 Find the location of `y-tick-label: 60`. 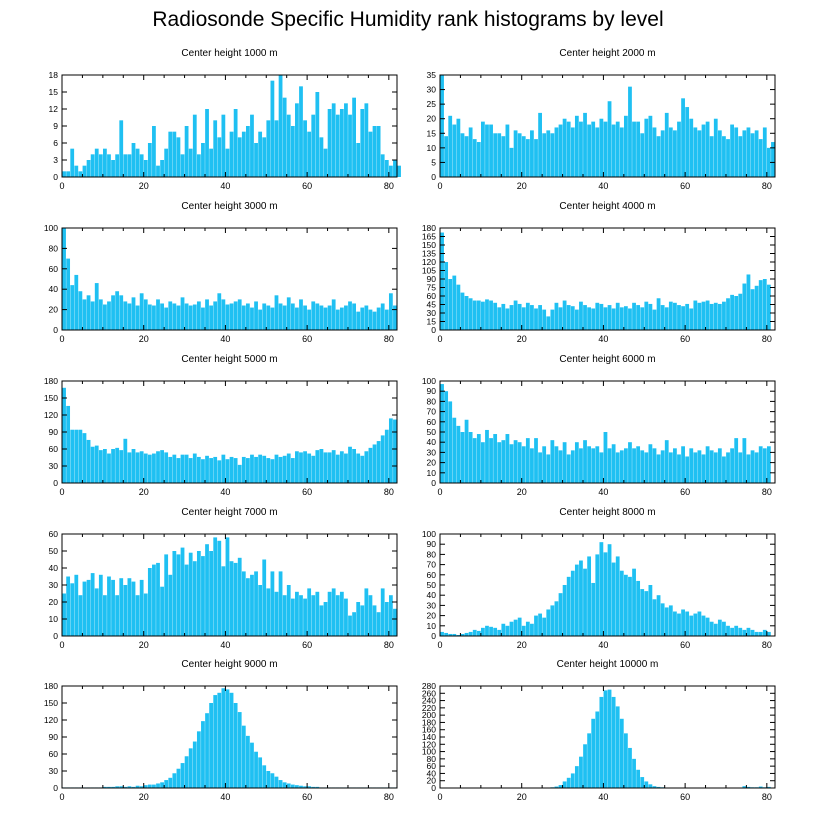

y-tick-label: 60 is located at coordinates (432, 766).